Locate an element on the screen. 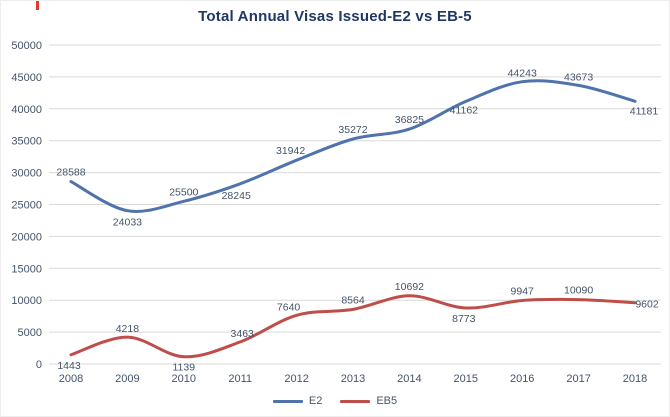 The image size is (670, 417). x-tick-label: 2015 is located at coordinates (466, 379).